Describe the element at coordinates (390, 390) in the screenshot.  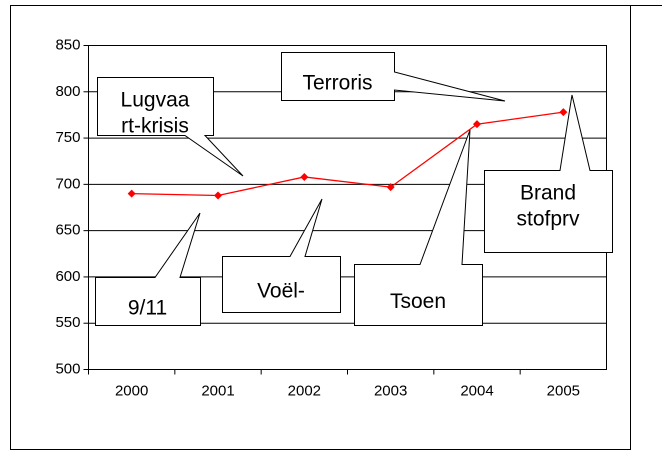
I see `x-tick-label: 2003` at that location.